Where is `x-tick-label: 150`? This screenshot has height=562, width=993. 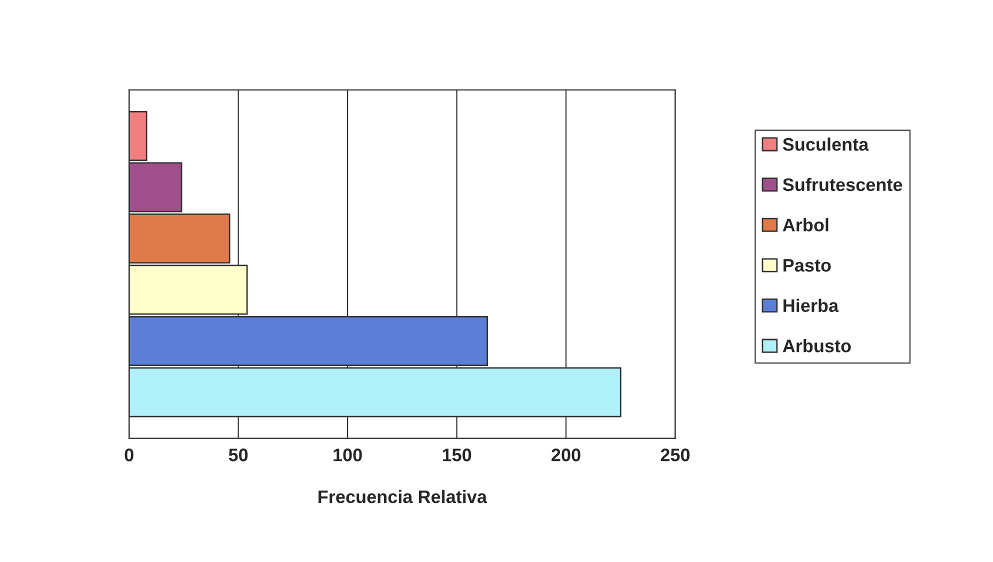 x-tick-label: 150 is located at coordinates (457, 455).